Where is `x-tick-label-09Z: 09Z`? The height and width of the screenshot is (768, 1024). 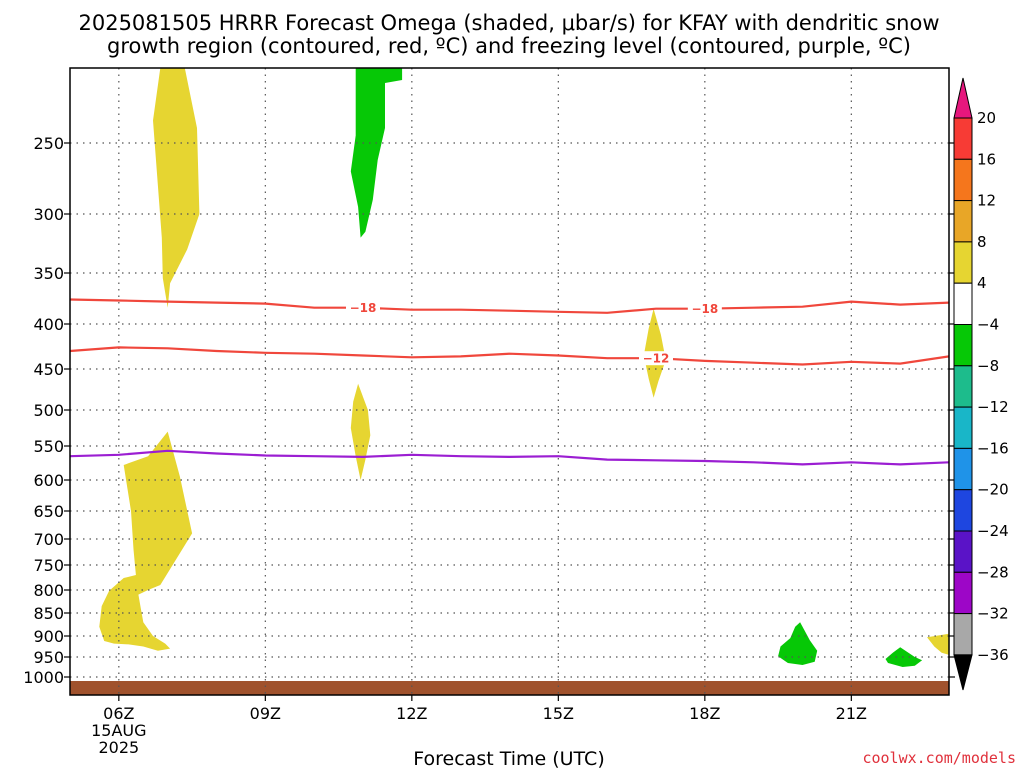 x-tick-label-09Z: 09Z is located at coordinates (265, 713).